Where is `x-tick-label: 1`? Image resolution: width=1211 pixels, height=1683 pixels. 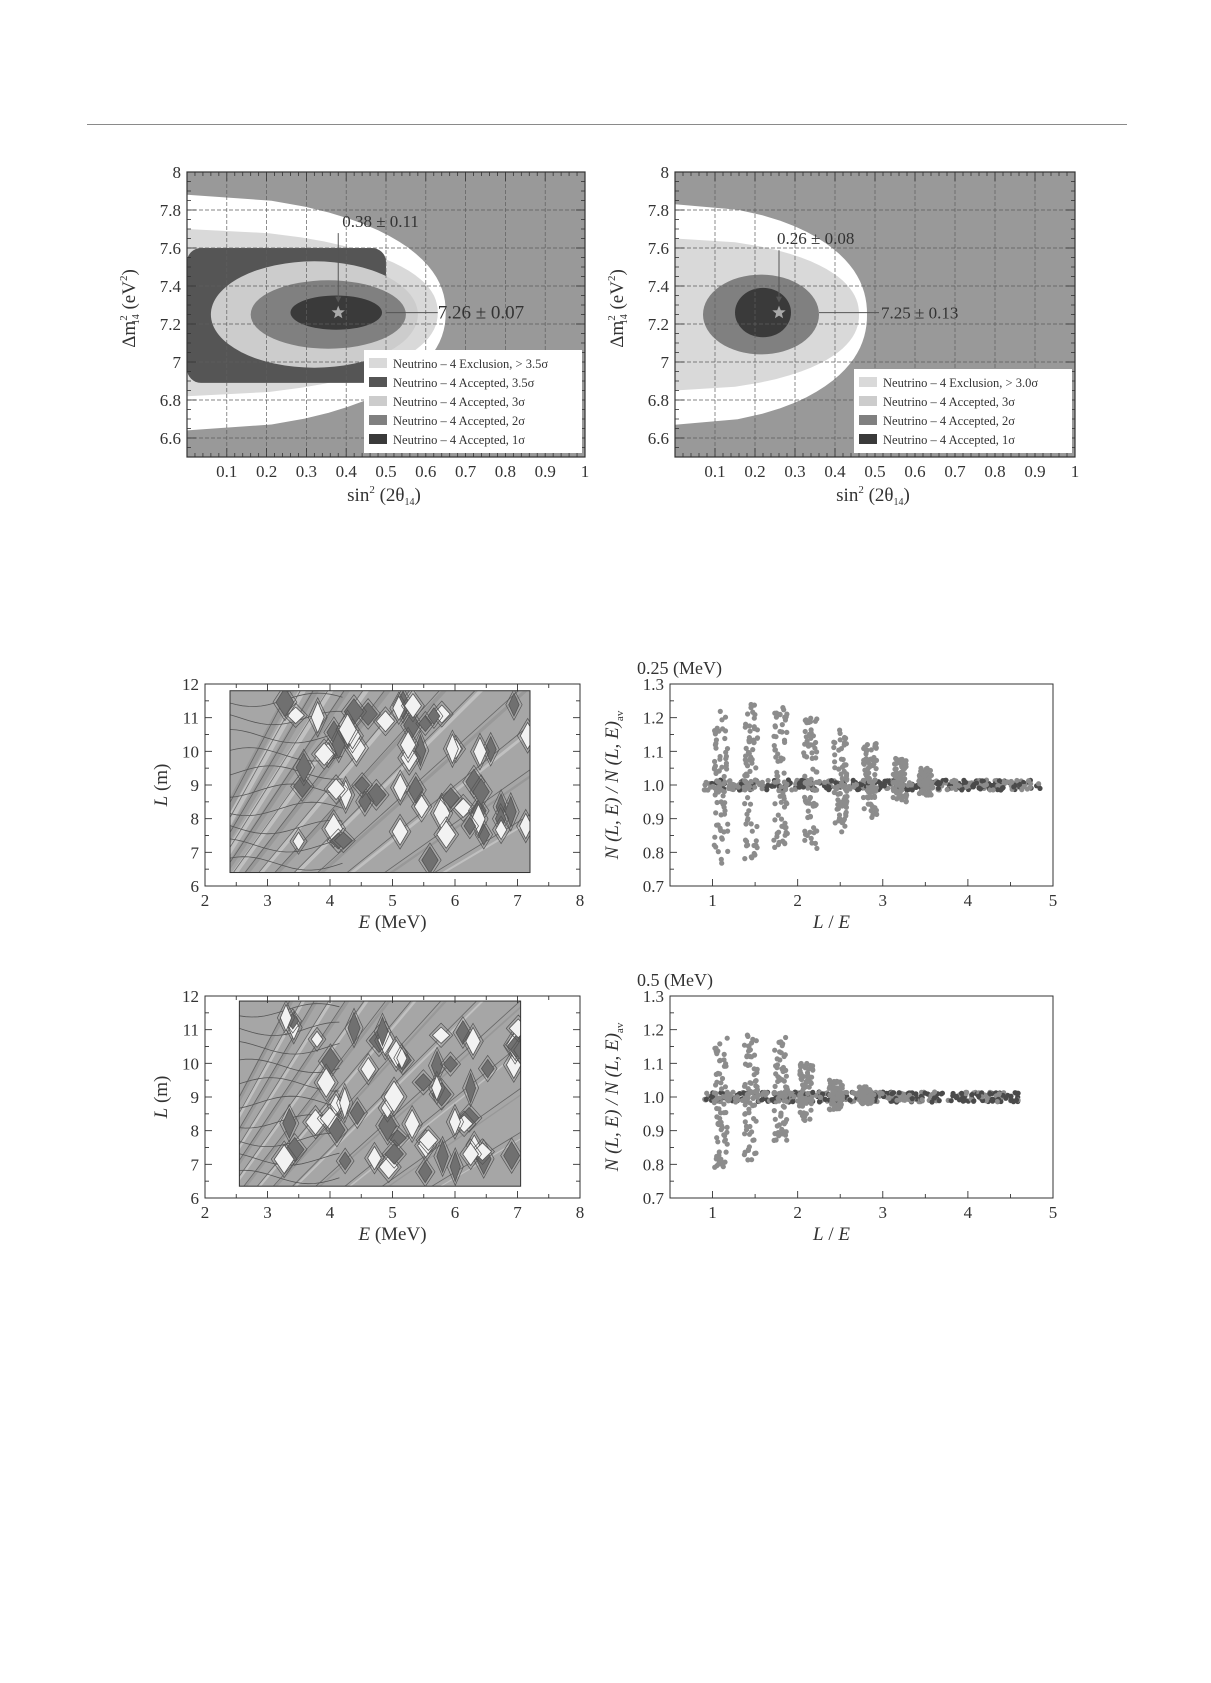
x-tick-label: 1 is located at coordinates (1075, 471).